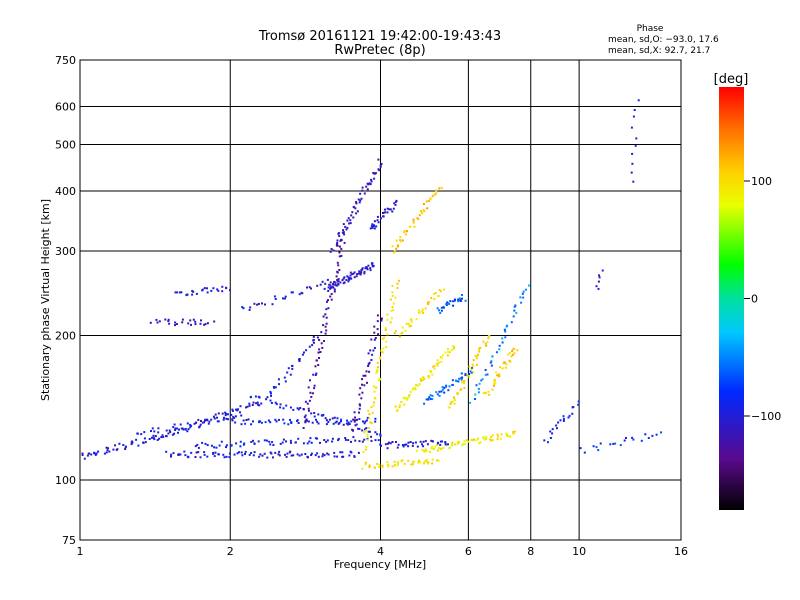 The image size is (800, 600). Describe the element at coordinates (379, 50) in the screenshot. I see `chart-subtitle: RwPretec (8p)` at that location.